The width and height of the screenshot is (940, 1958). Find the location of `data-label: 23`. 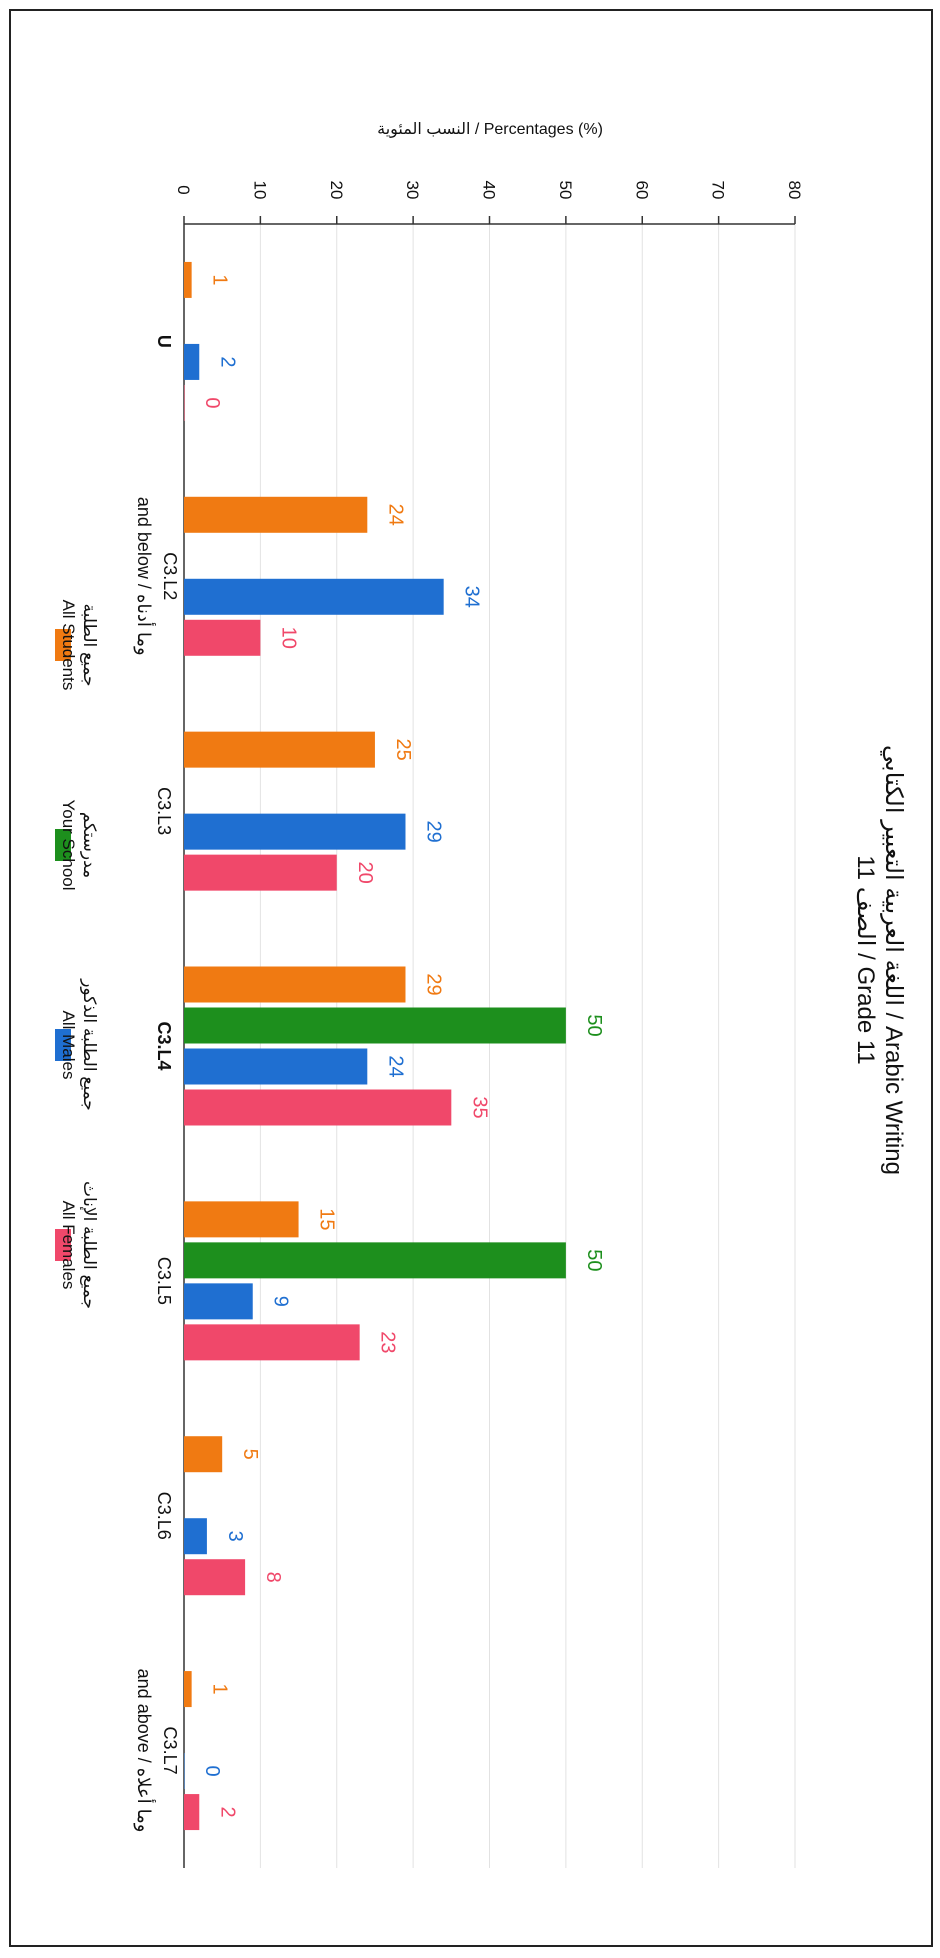

data-label: 23 is located at coordinates (388, 1342).